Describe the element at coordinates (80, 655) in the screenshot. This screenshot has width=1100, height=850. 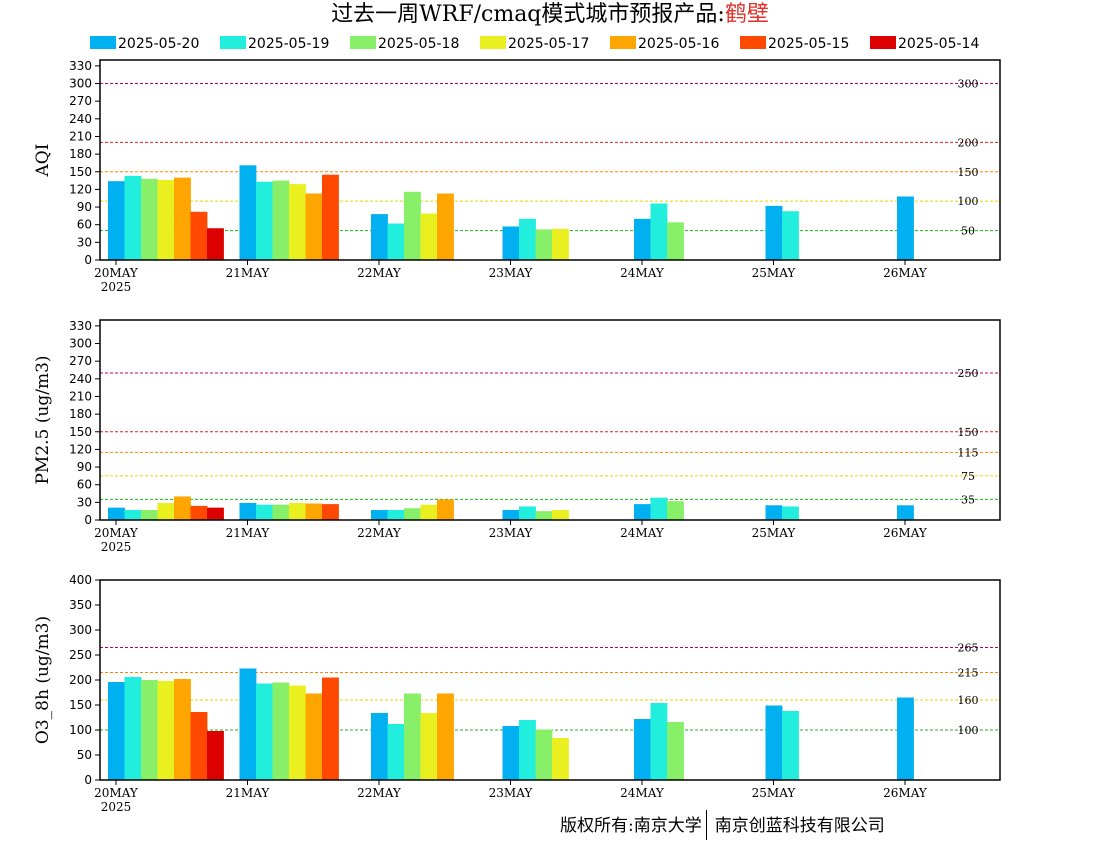
I see `y-tick-label: 250` at that location.